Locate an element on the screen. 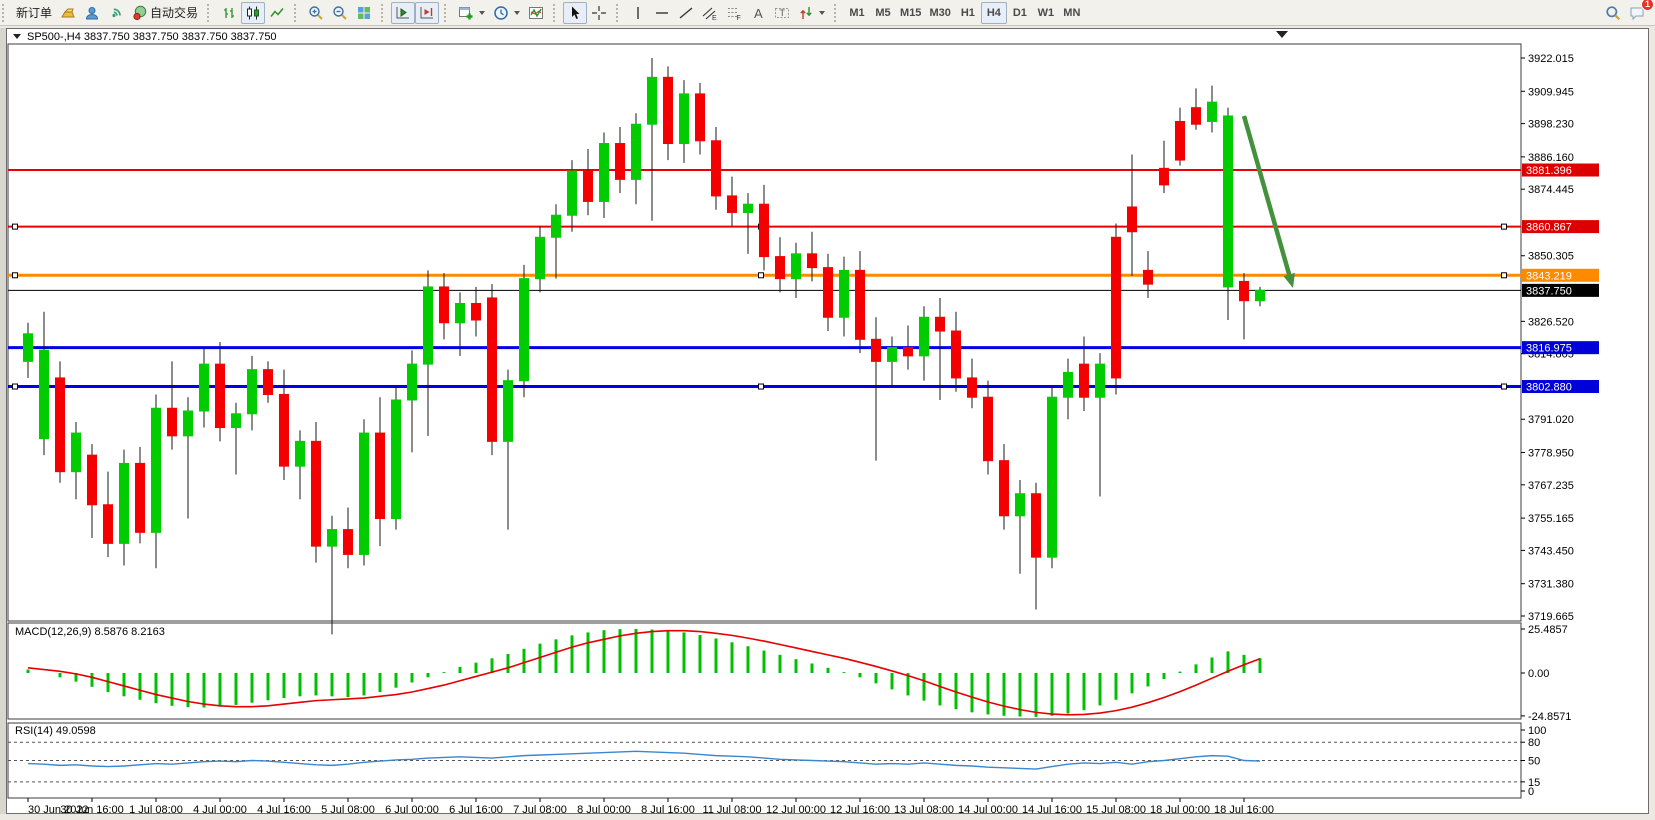 The height and width of the screenshot is (820, 1655). tf-w1-button-label: W1 is located at coordinates (1046, 12).